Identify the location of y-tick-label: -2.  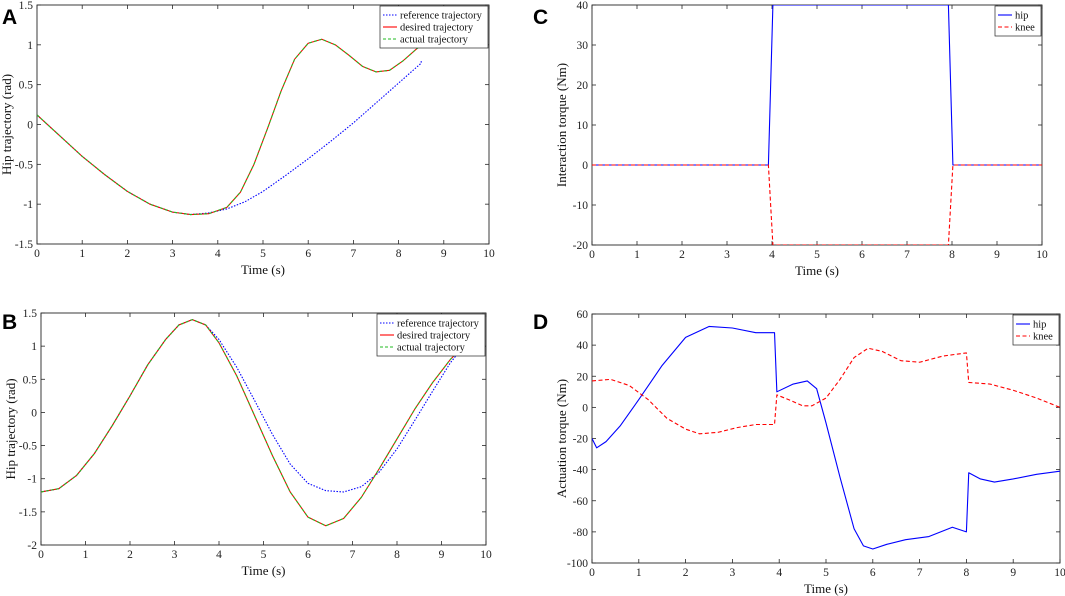
(32, 546).